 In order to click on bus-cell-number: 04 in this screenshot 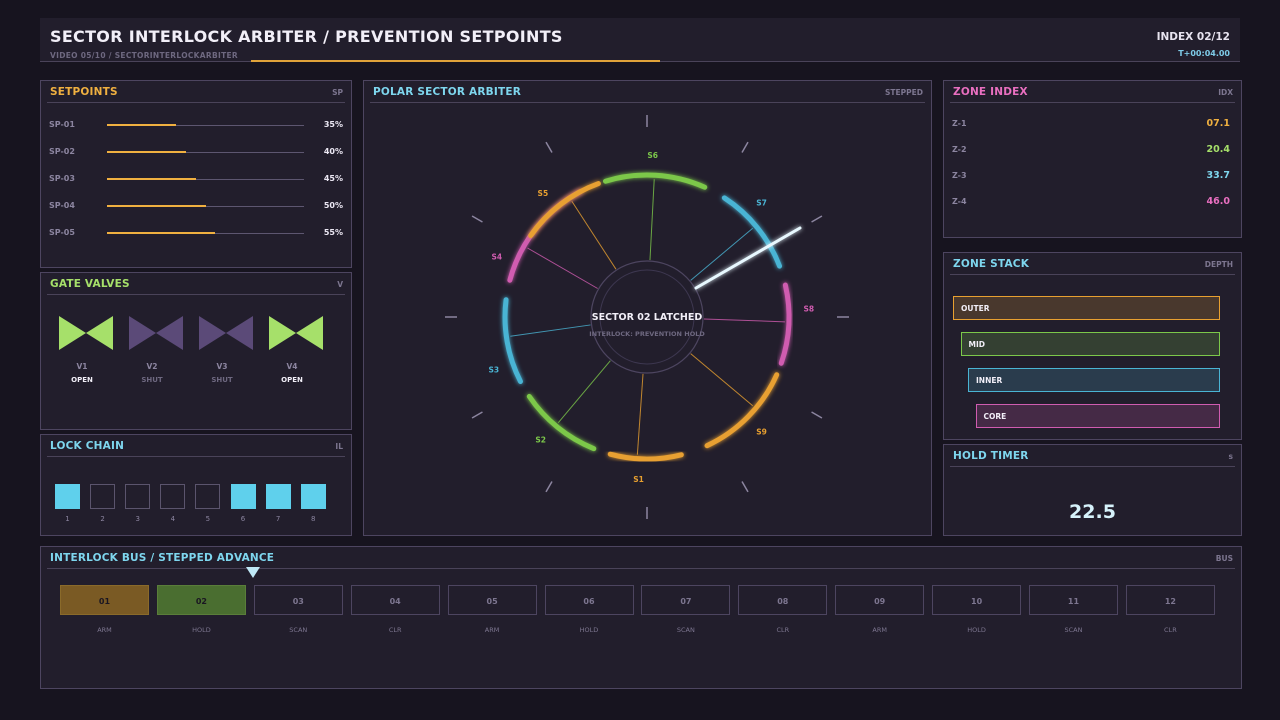, I will do `click(395, 601)`.